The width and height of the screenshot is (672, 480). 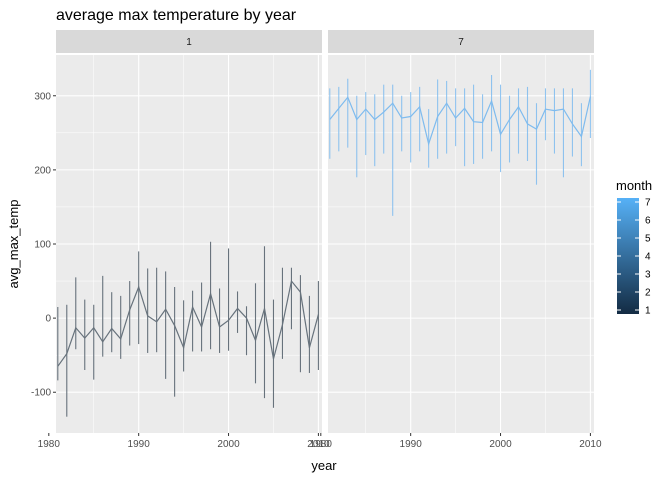 I want to click on y-tick-label: 200, so click(x=42, y=170).